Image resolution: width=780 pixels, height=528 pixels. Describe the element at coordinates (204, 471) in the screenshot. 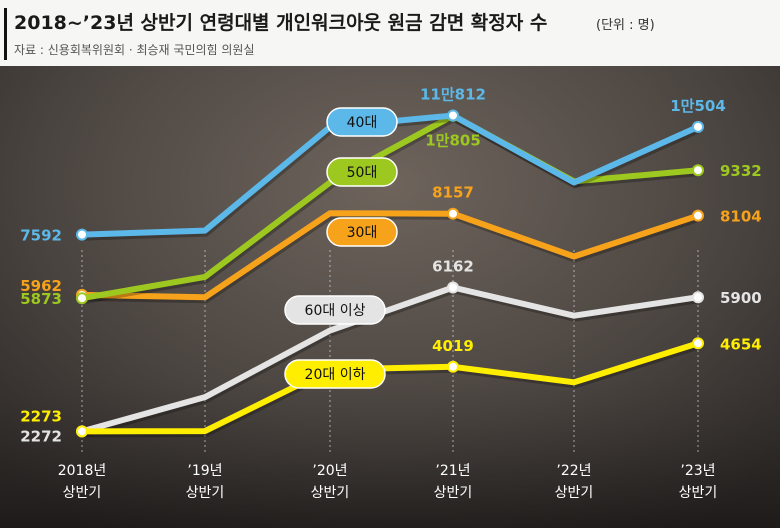

I see `x-tick-label: ’19년` at that location.